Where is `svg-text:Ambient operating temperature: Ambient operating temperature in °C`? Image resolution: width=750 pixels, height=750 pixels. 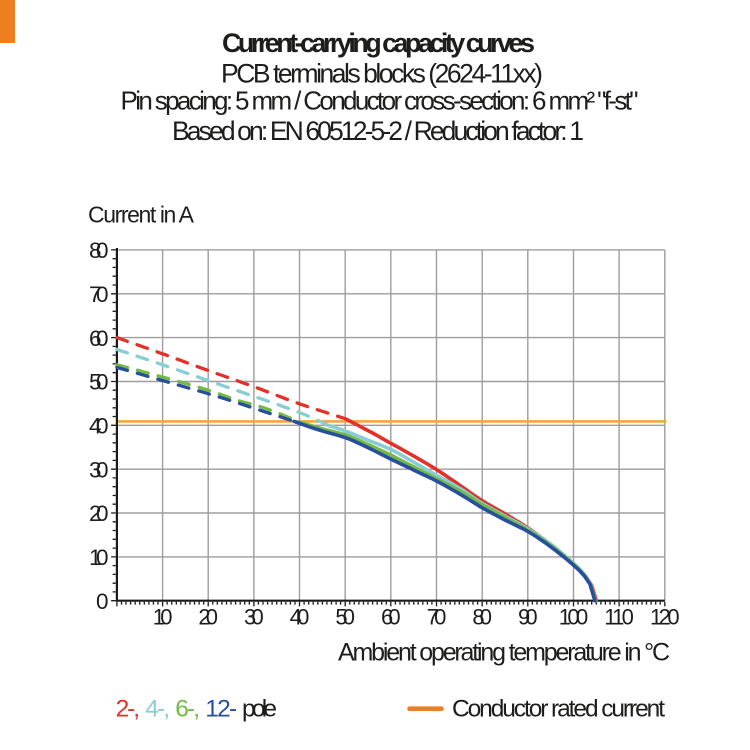
svg-text:Ambient operating temperature: Ambient operating temperature in °C is located at coordinates (504, 652).